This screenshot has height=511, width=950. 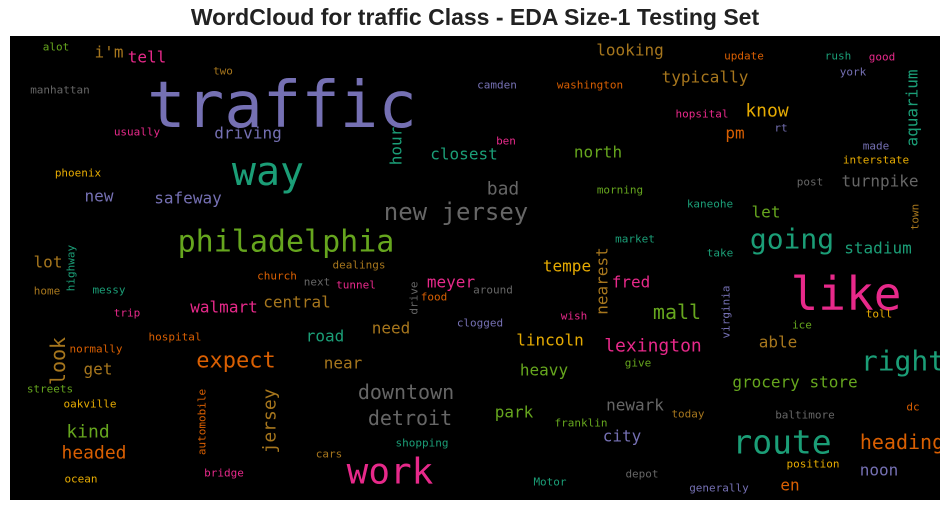 What do you see at coordinates (286, 242) in the screenshot?
I see `word-philadelphia: philadelphia` at bounding box center [286, 242].